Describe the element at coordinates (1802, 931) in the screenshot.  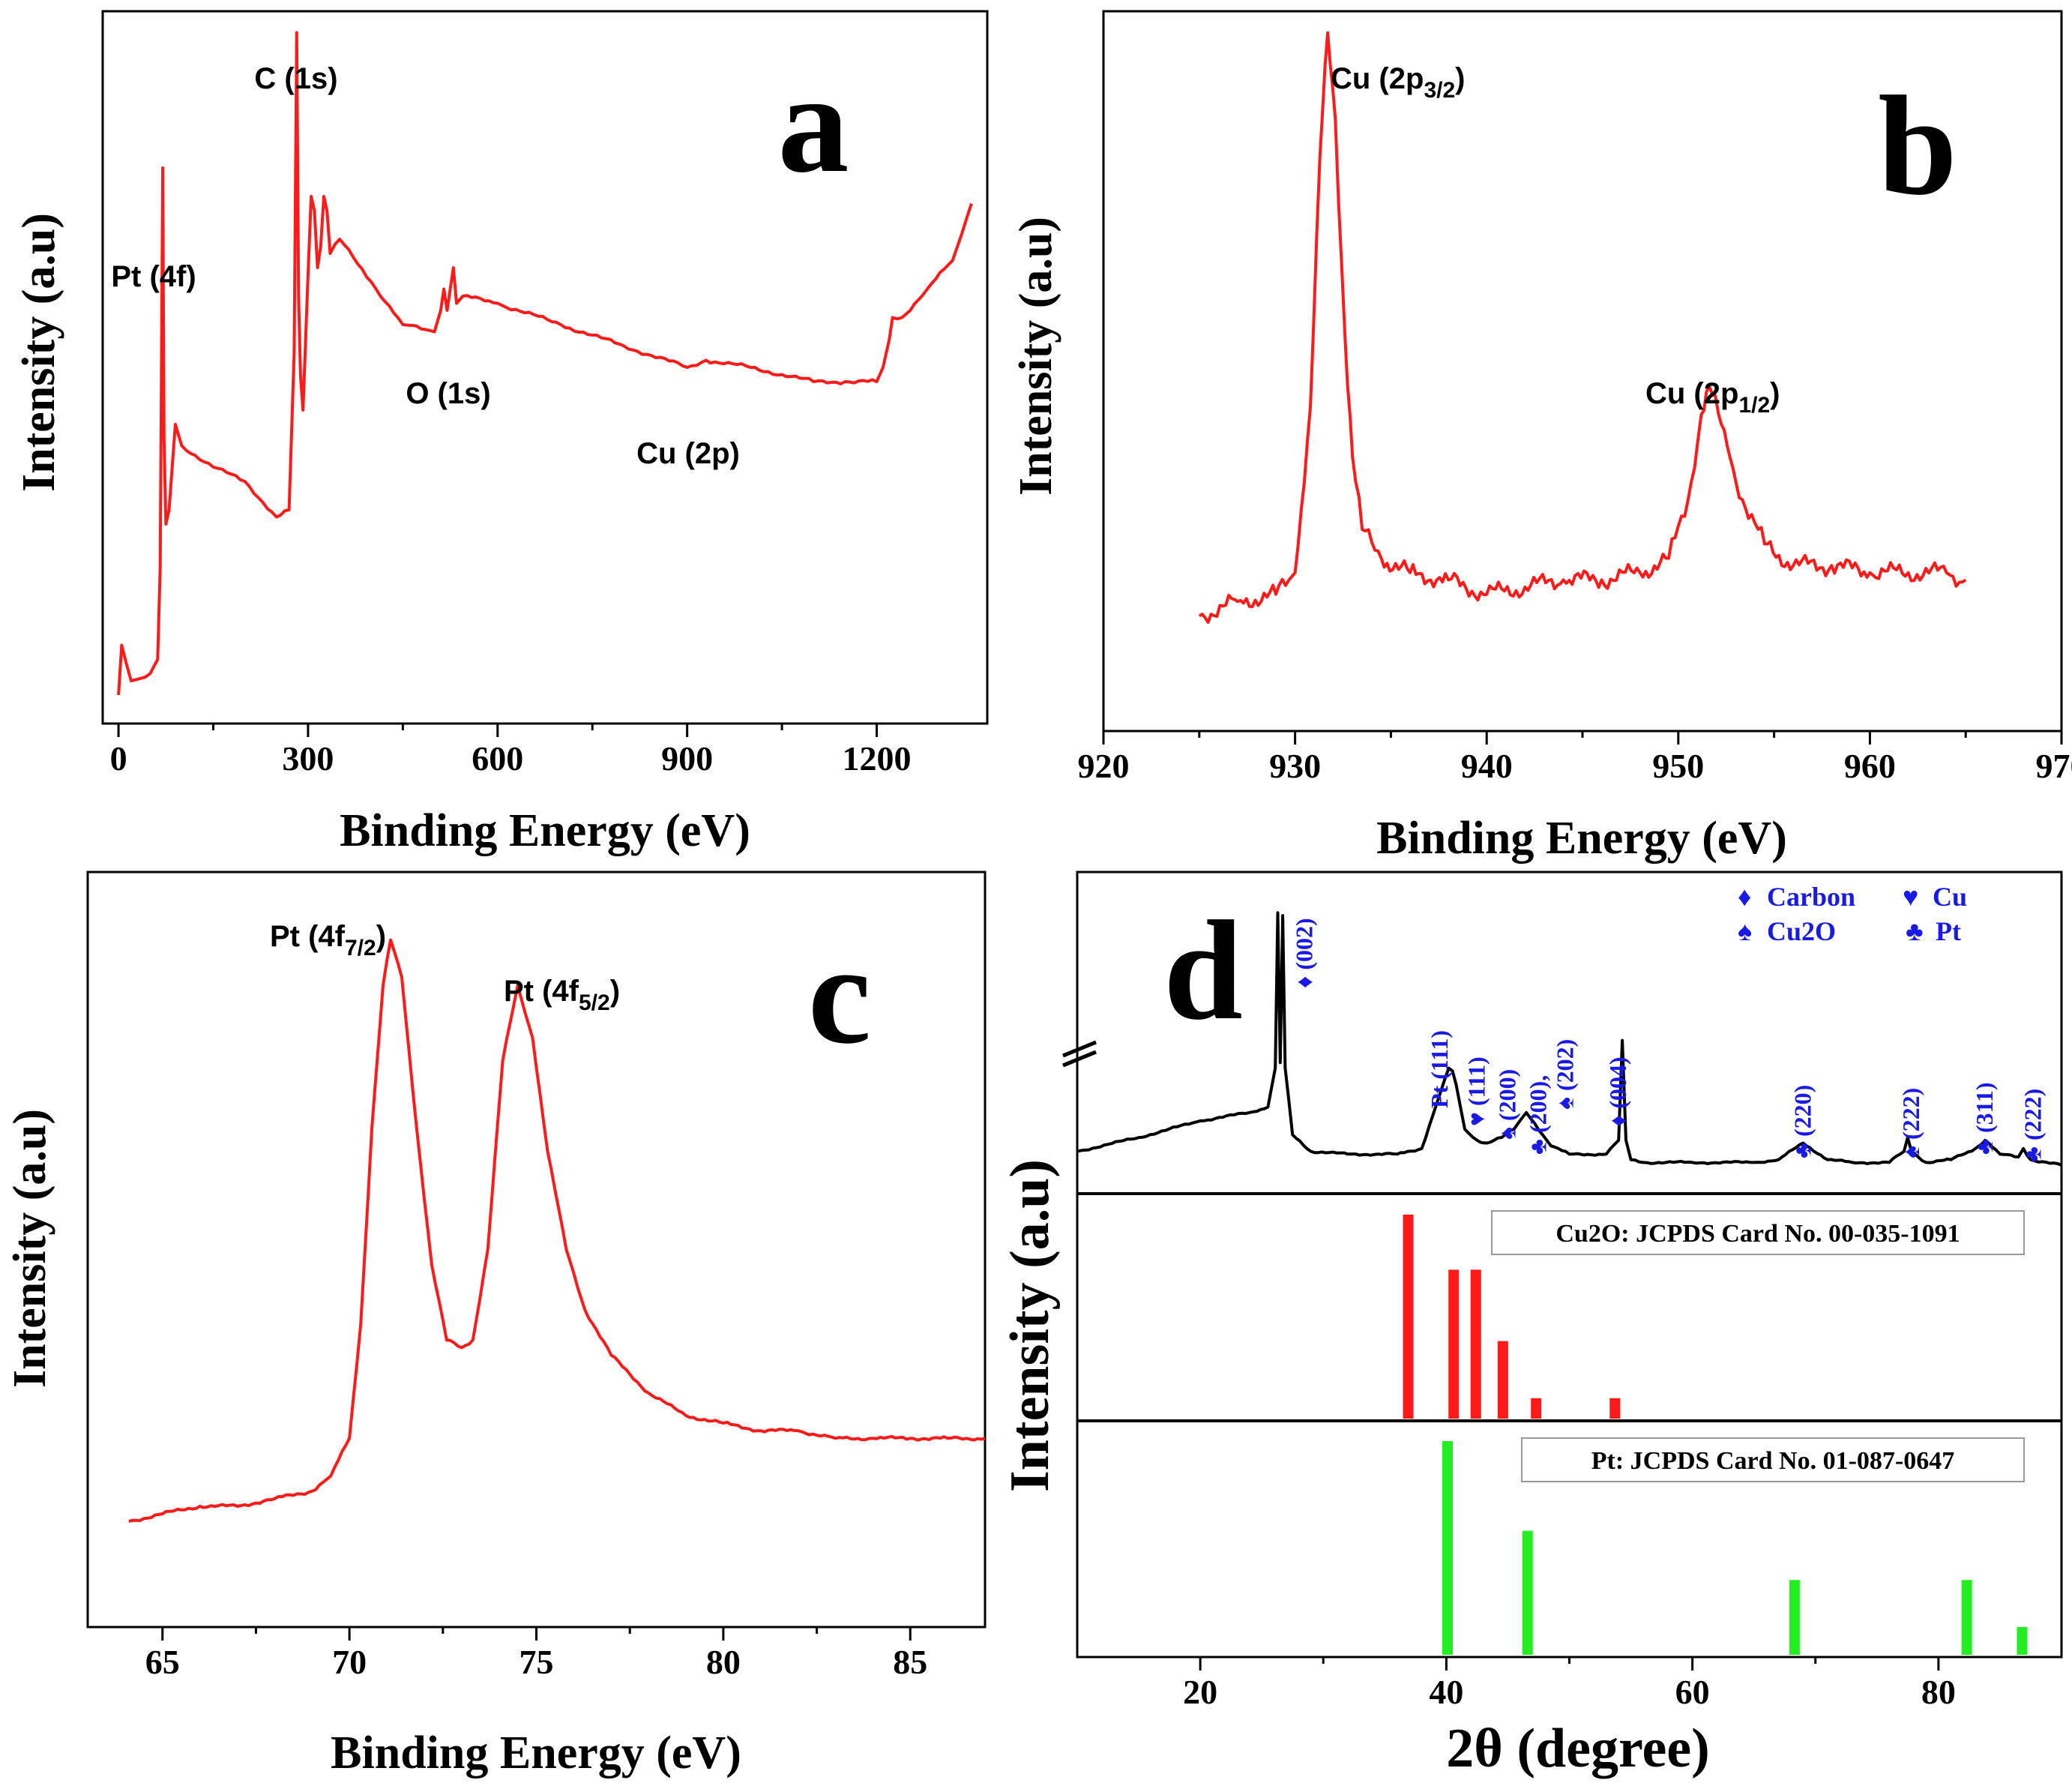
I see `legend-label-cu2o: Cu2O` at that location.